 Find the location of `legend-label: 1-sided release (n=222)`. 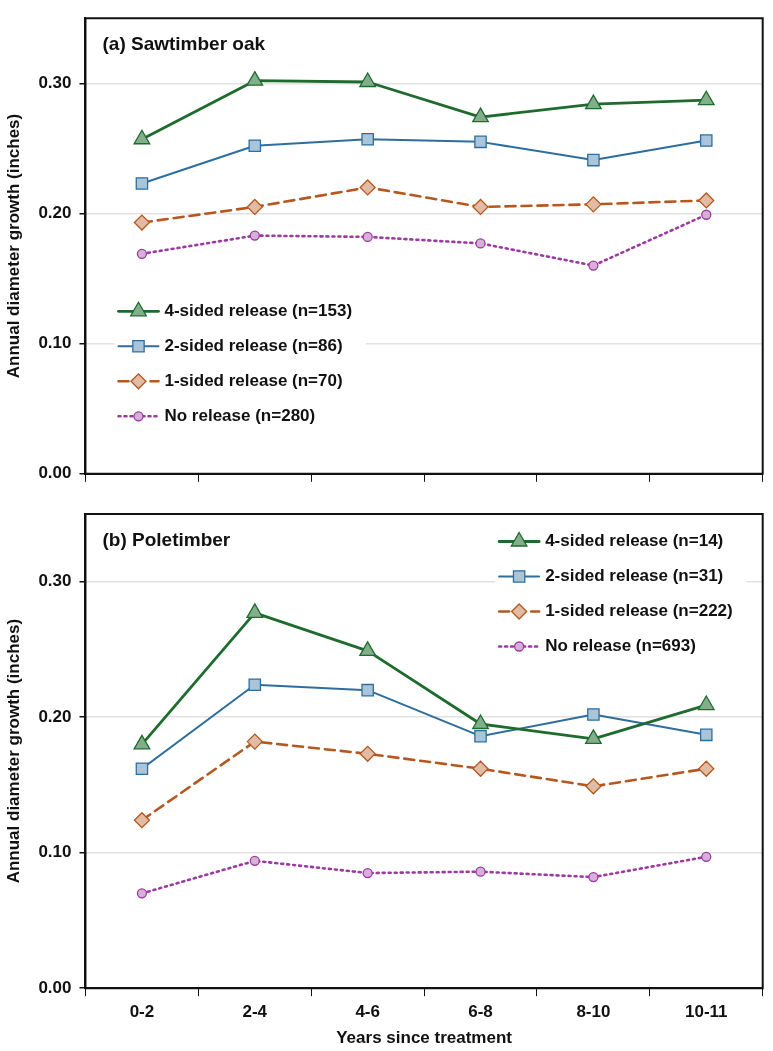

legend-label: 1-sided release (n=222) is located at coordinates (639, 611).